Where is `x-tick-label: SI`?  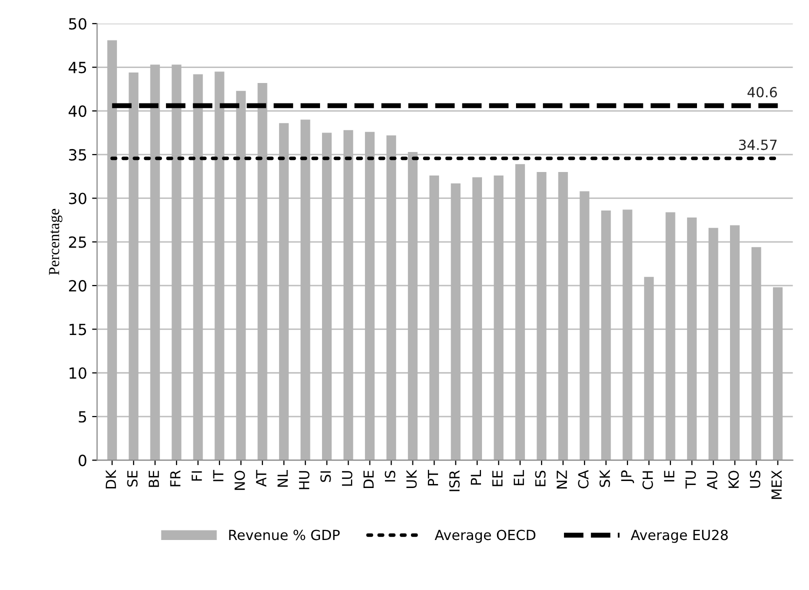
x-tick-label: SI is located at coordinates (325, 476).